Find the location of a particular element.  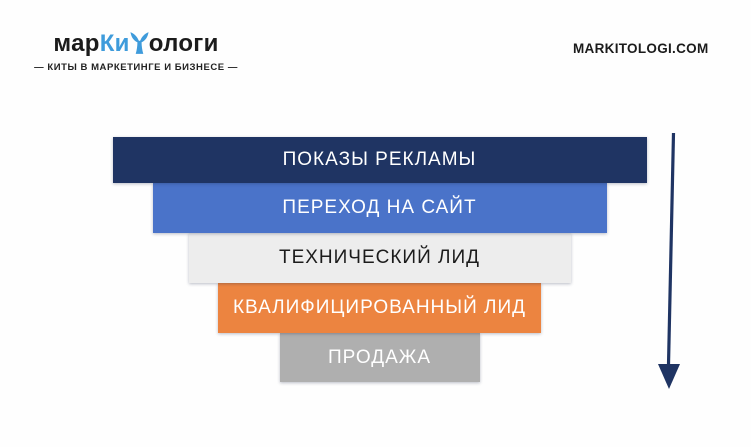

funnel-level-4: КВАЛИФИЦИРОВАННЫЙ ЛИД is located at coordinates (379, 308).